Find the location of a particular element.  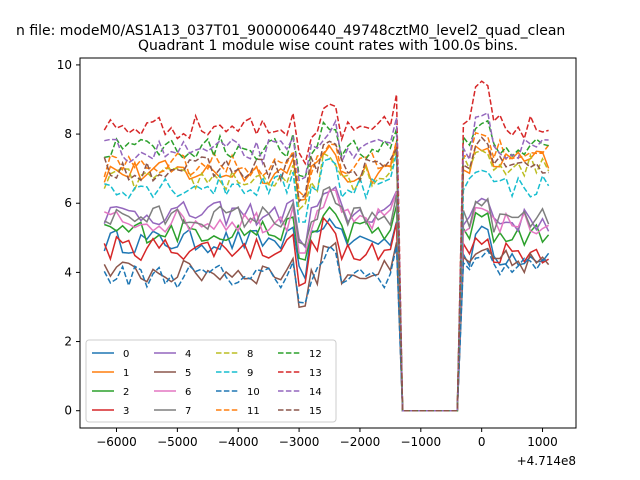

legend-label-14: 14 is located at coordinates (315, 392).